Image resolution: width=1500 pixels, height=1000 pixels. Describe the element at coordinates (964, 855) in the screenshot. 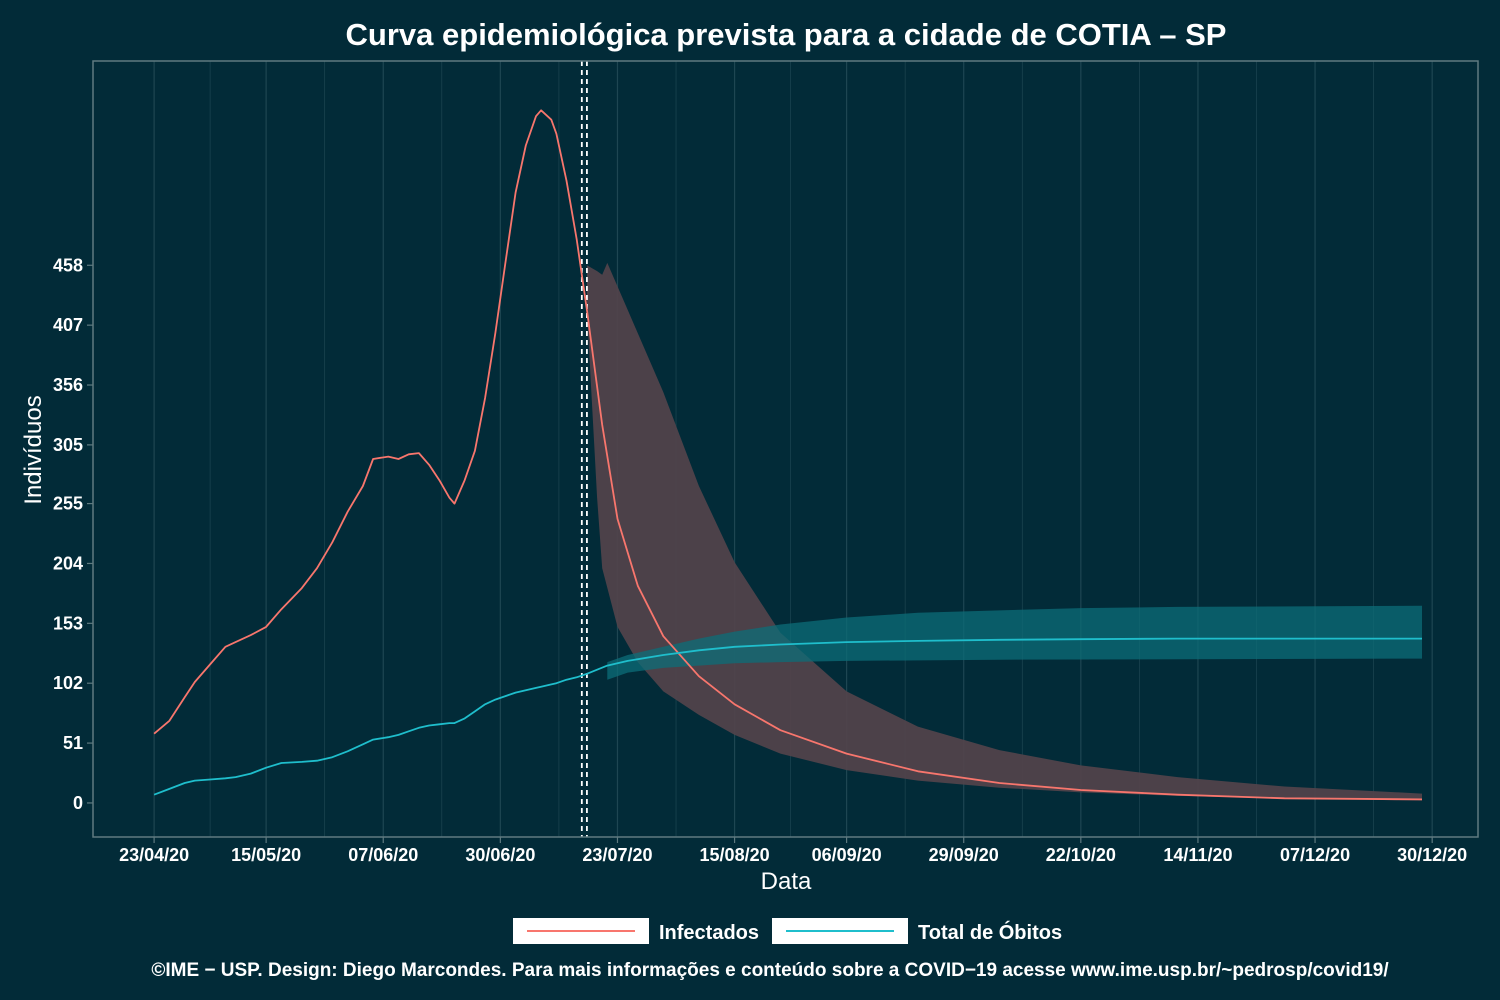

I see `x-tick-label: 29/09/20` at that location.